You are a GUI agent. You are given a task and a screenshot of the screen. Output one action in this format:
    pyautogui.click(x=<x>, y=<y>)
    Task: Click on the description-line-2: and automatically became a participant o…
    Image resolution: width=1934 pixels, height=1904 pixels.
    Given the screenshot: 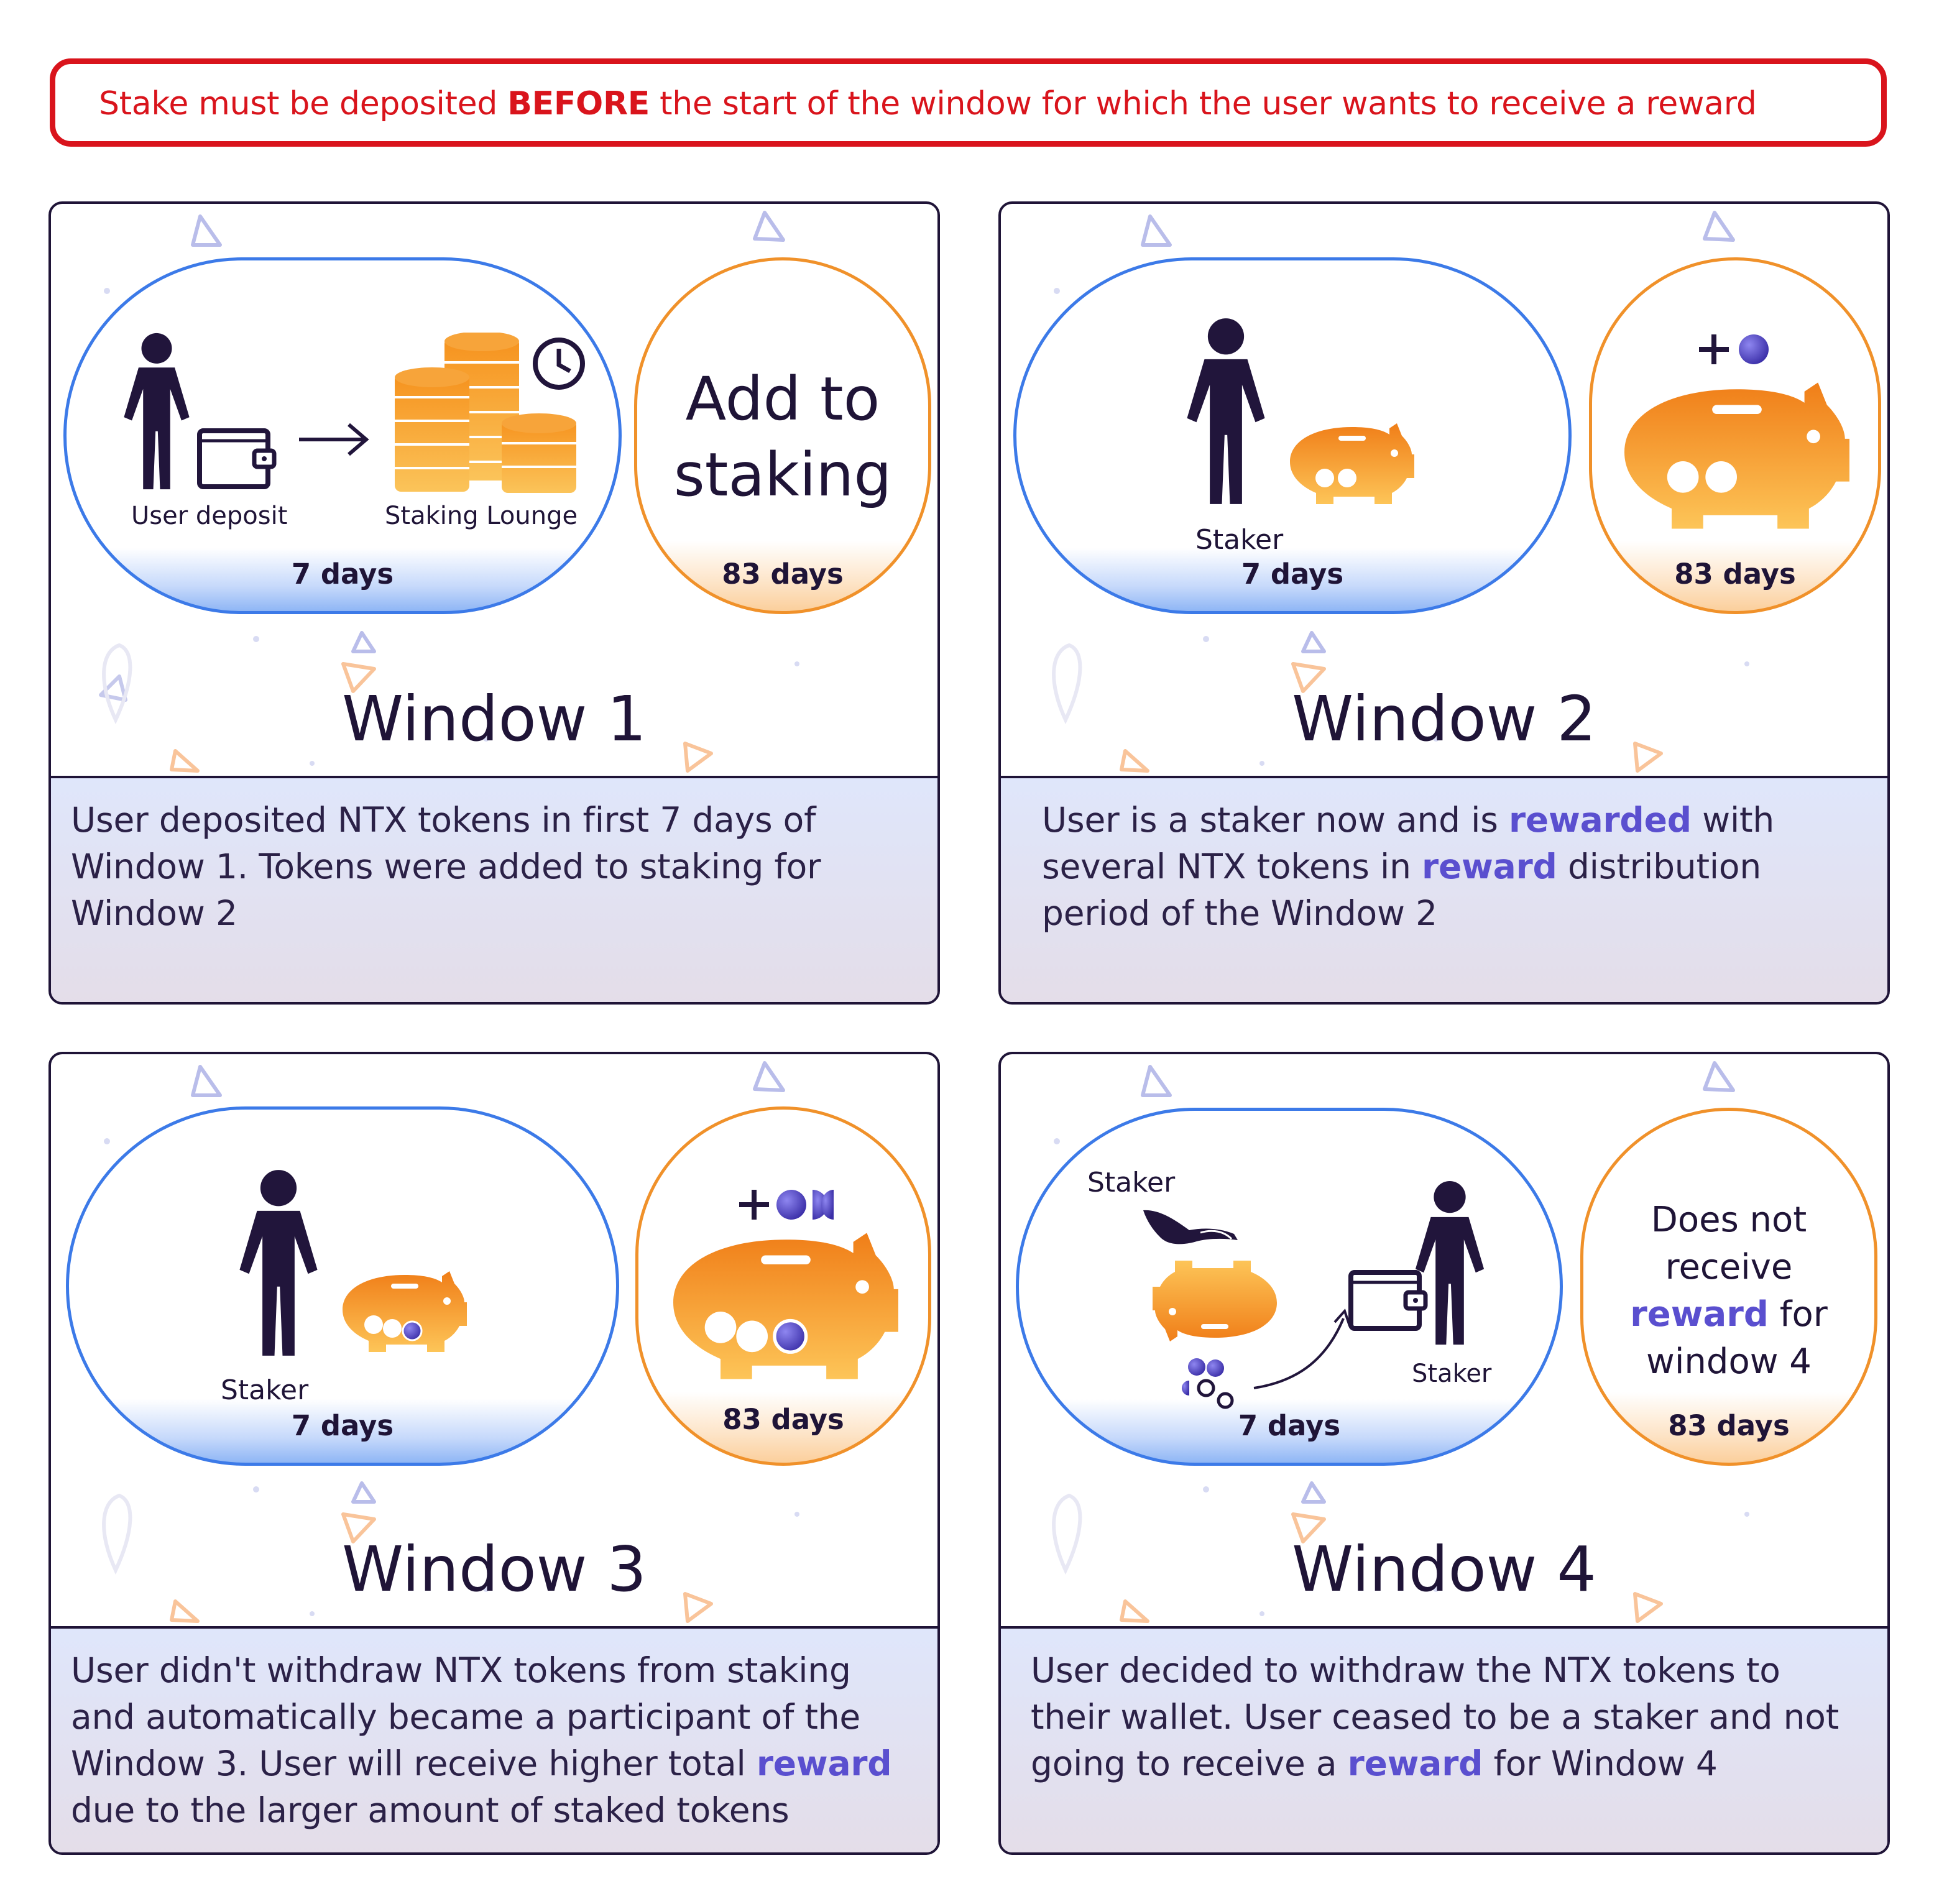 What is the action you would take?
    pyautogui.click(x=466, y=1717)
    